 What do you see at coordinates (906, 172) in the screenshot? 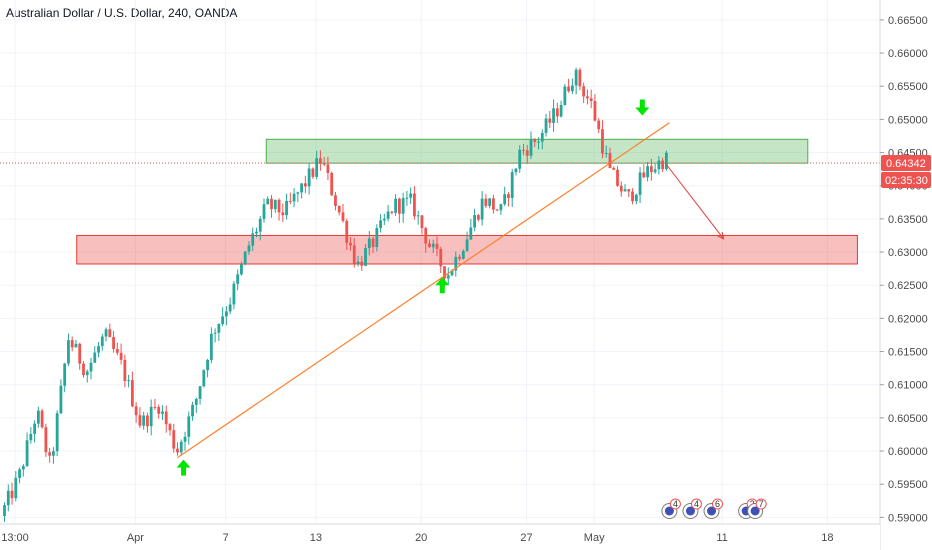
I see `price-badges: 0.64342 02:35:30` at bounding box center [906, 172].